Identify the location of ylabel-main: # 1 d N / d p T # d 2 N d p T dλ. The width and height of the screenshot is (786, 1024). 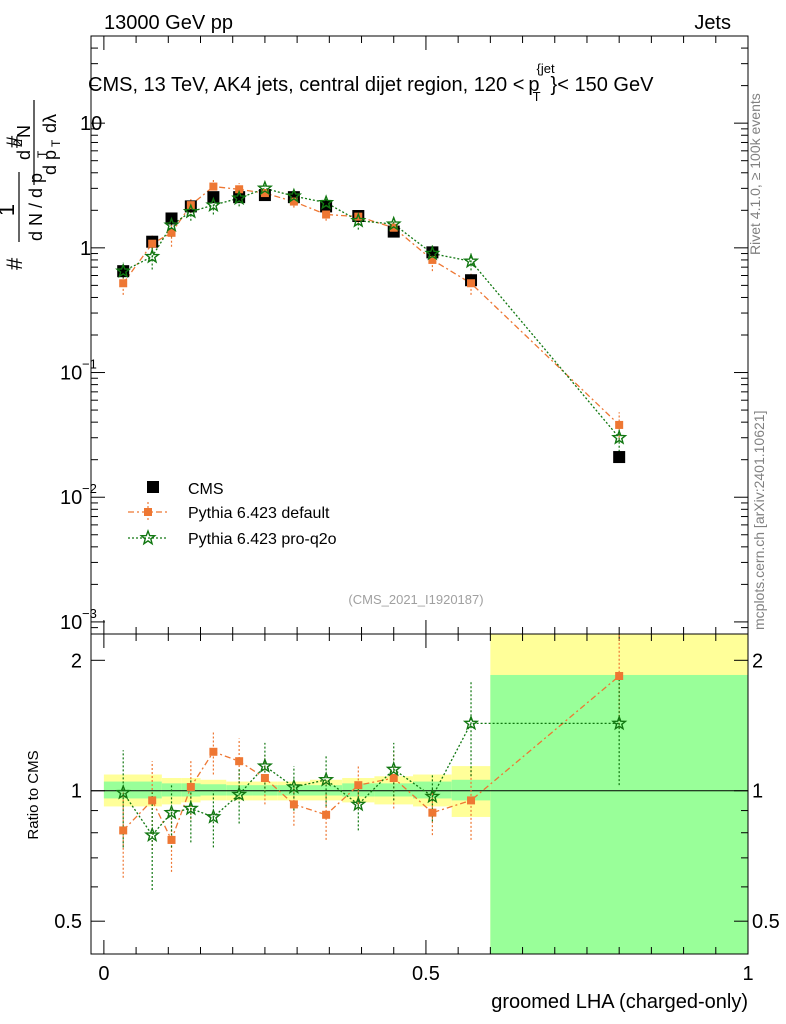
(31, 185).